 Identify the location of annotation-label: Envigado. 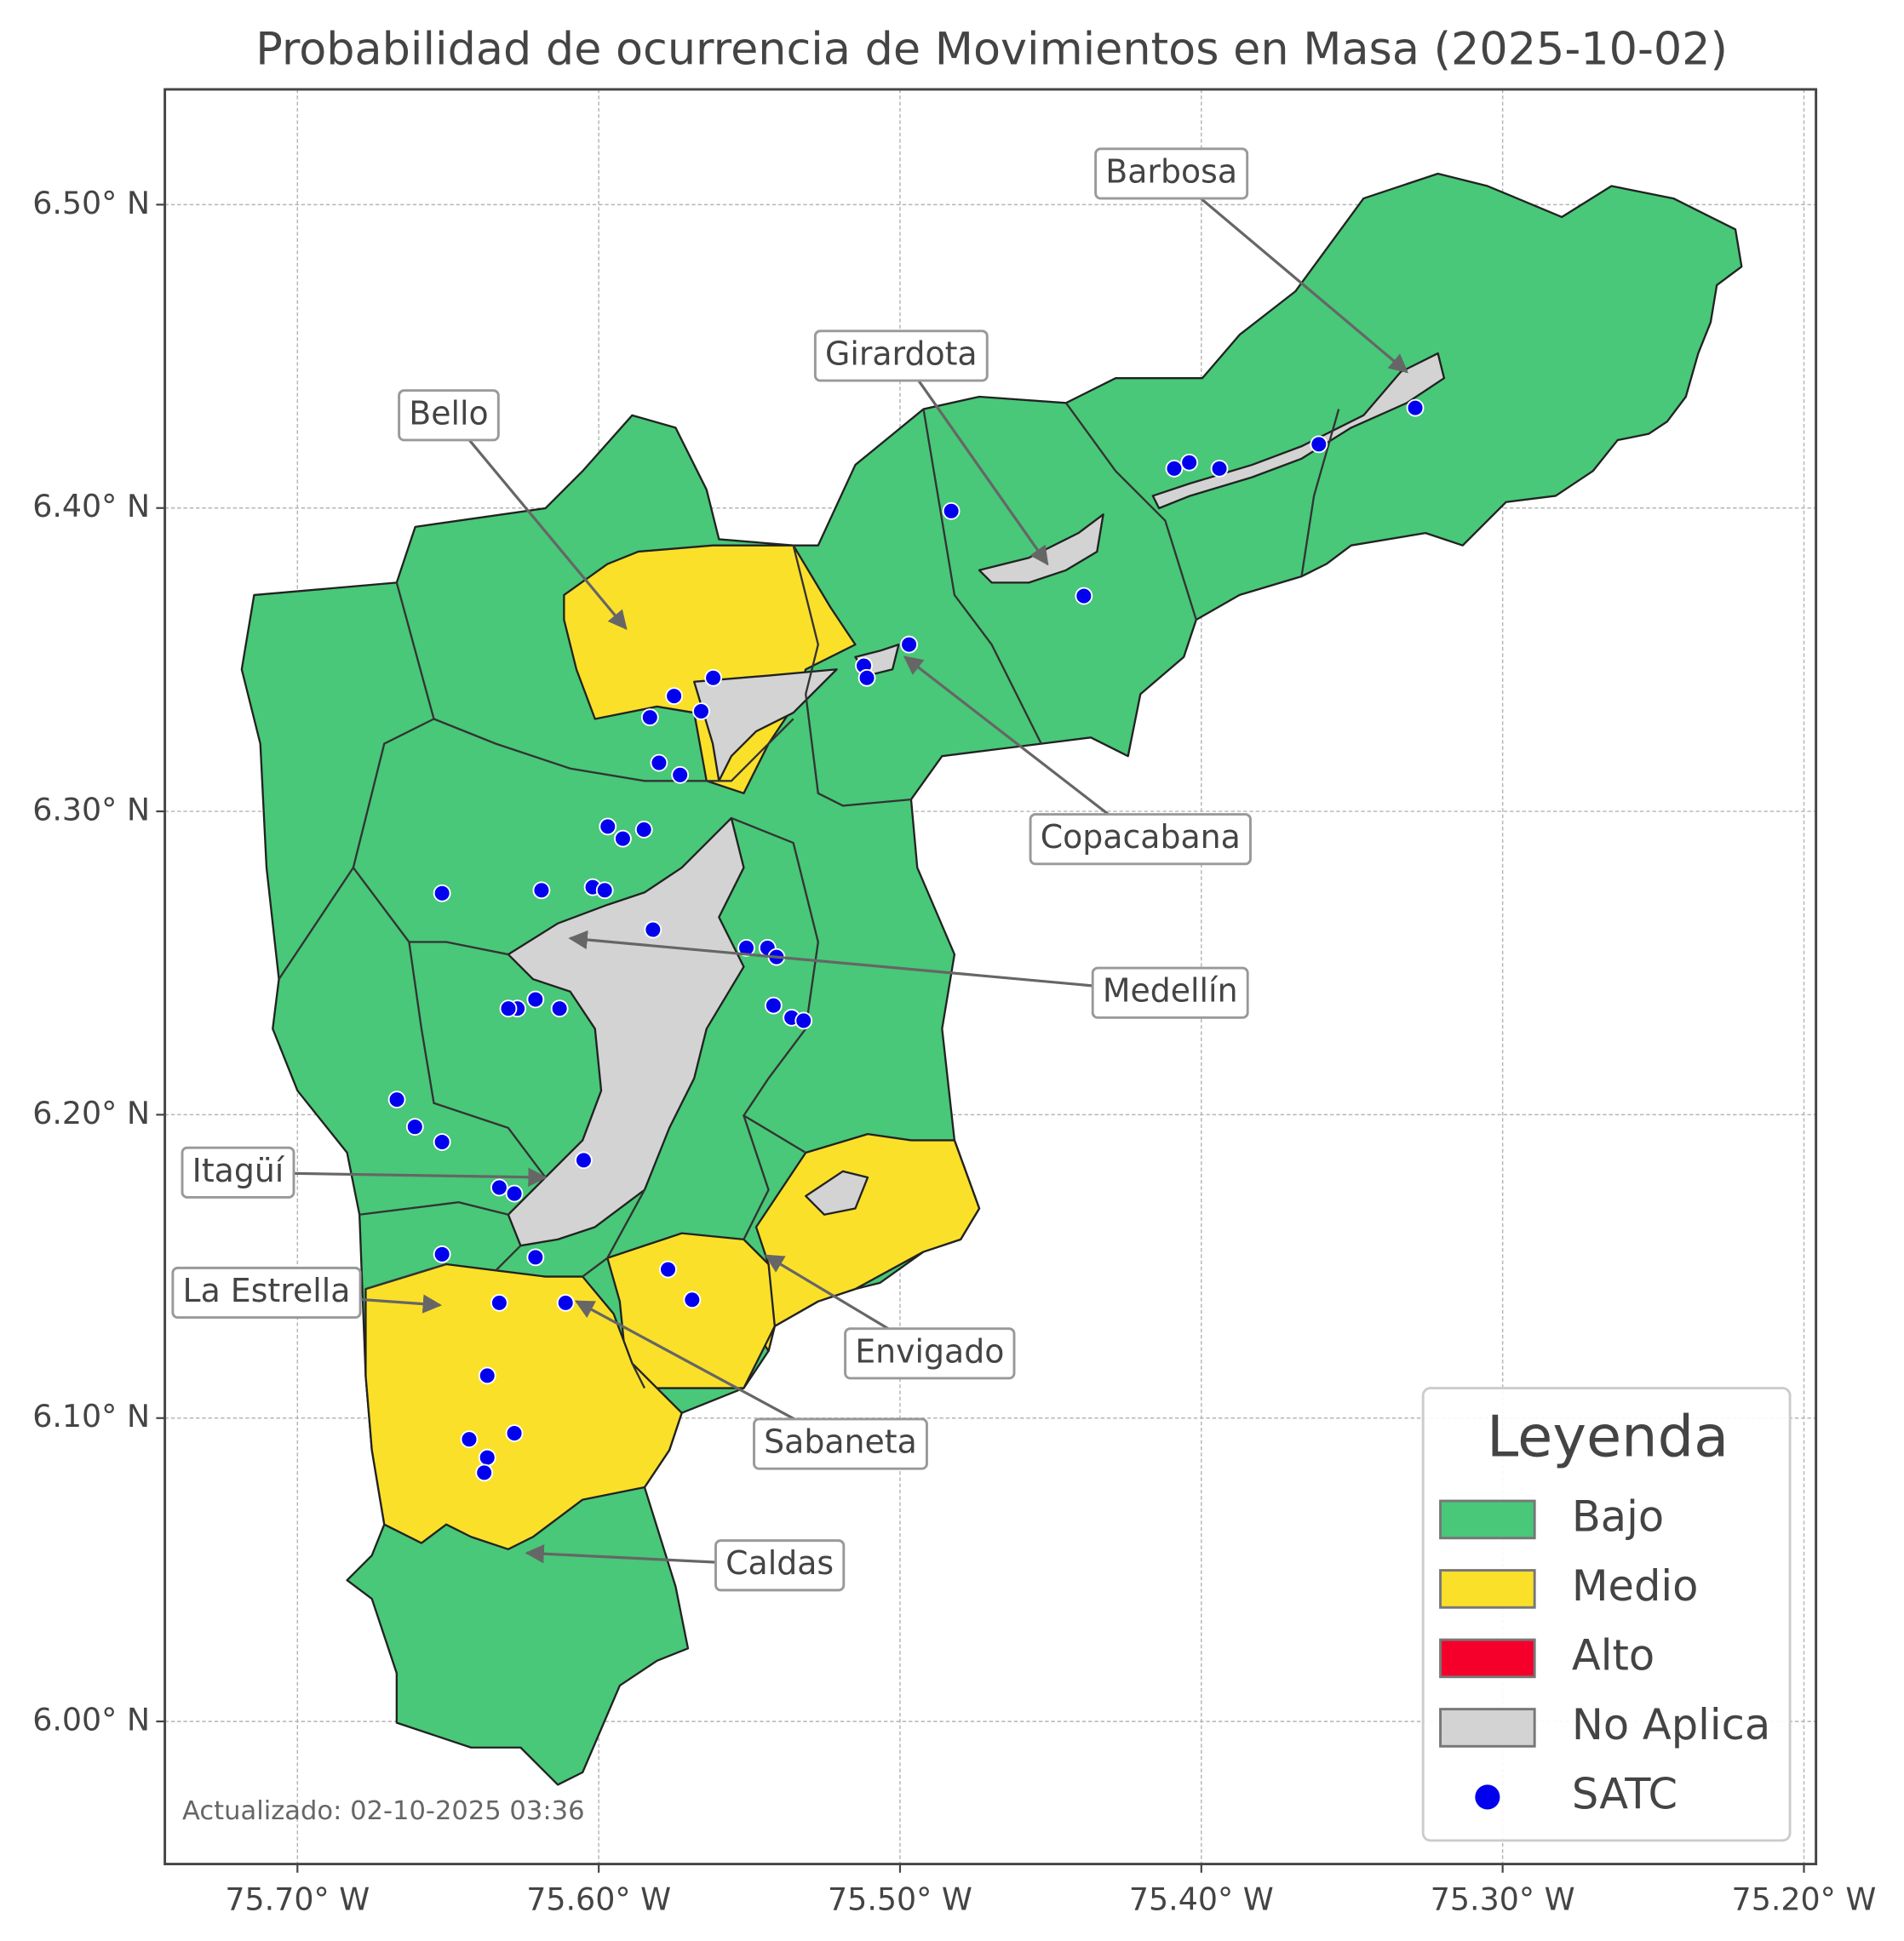
(930, 1351).